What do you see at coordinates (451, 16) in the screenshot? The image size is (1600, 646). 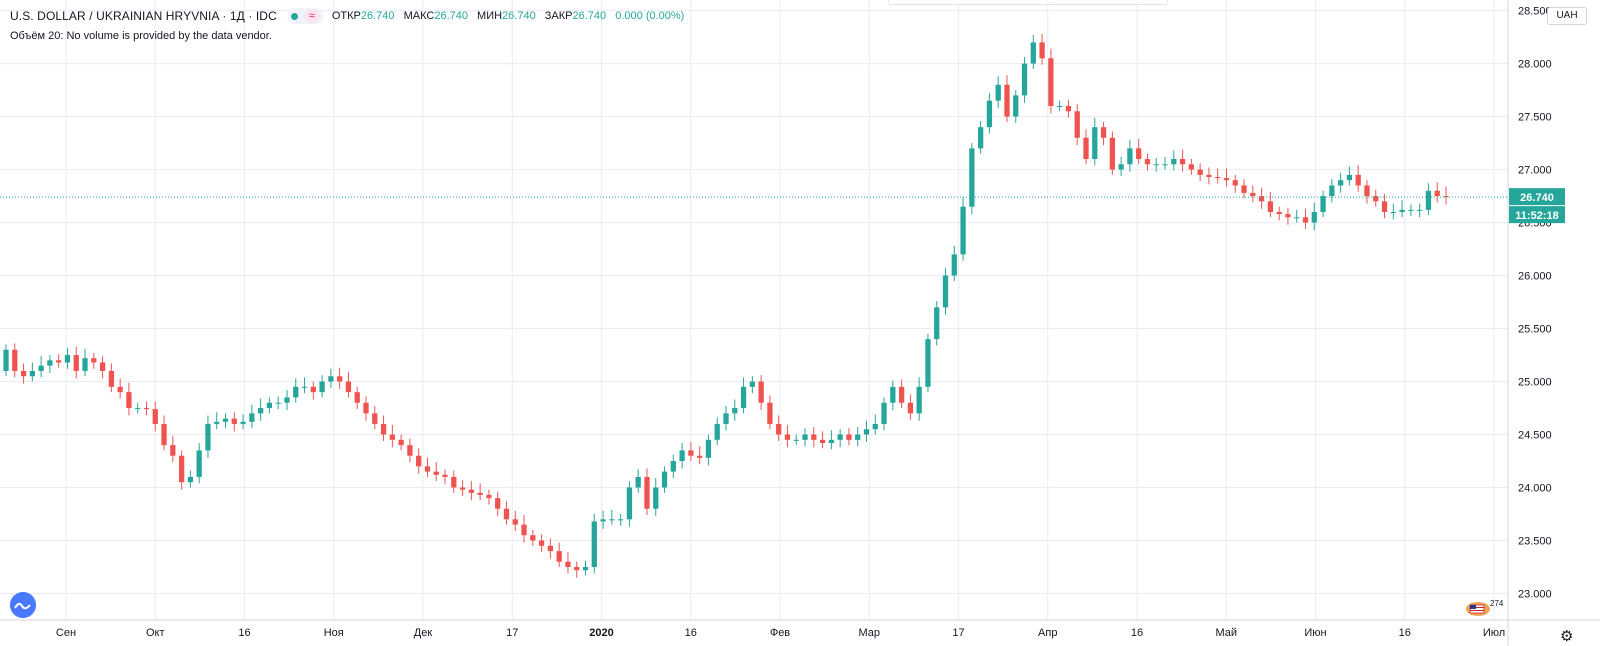 I see `ohlc-high-value: 26.740` at bounding box center [451, 16].